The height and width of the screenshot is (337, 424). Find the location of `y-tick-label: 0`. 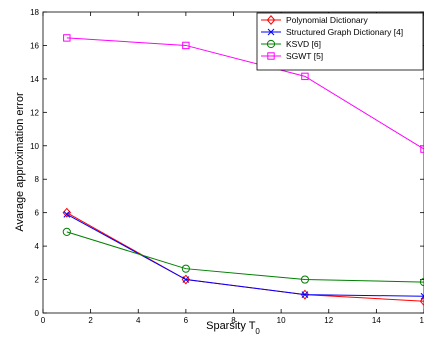

y-tick-label: 0 is located at coordinates (37, 313).